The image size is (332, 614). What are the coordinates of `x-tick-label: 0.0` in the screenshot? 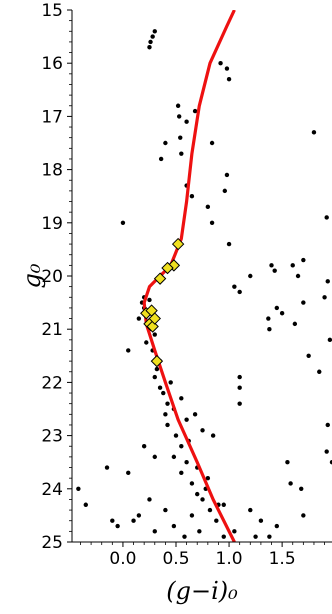 It's located at (122, 559).